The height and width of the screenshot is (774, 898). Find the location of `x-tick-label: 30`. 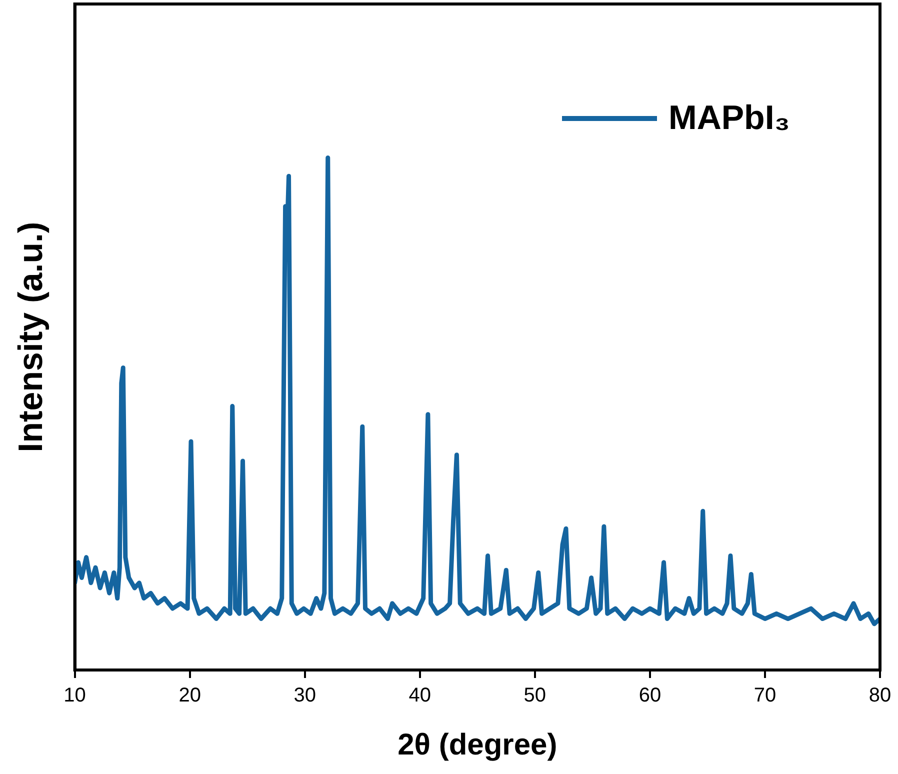

x-tick-label: 30 is located at coordinates (305, 695).